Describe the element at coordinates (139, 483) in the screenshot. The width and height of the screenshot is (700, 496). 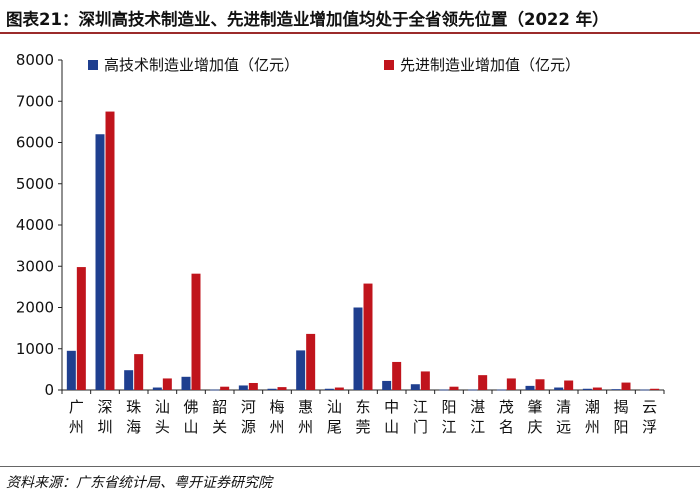
I see `source-note: 资料来源：广东省统计局、粤开证券研究院` at that location.